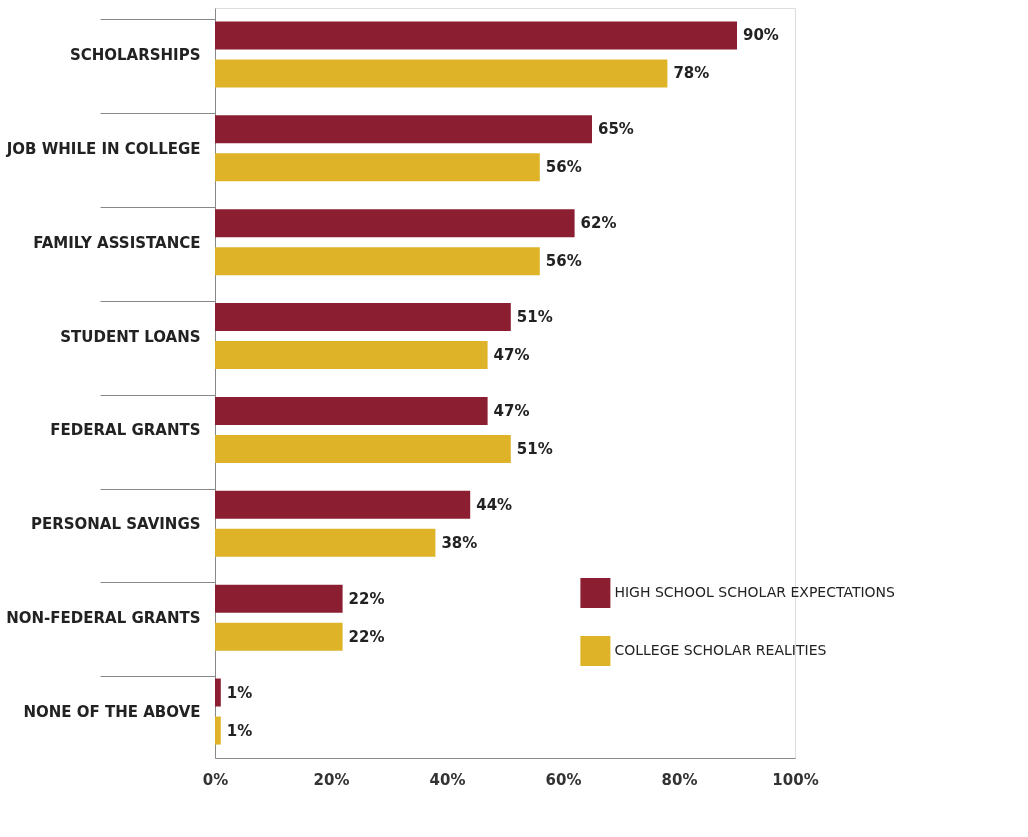  What do you see at coordinates (215, 779) in the screenshot?
I see `x-tick-label: 0%` at bounding box center [215, 779].